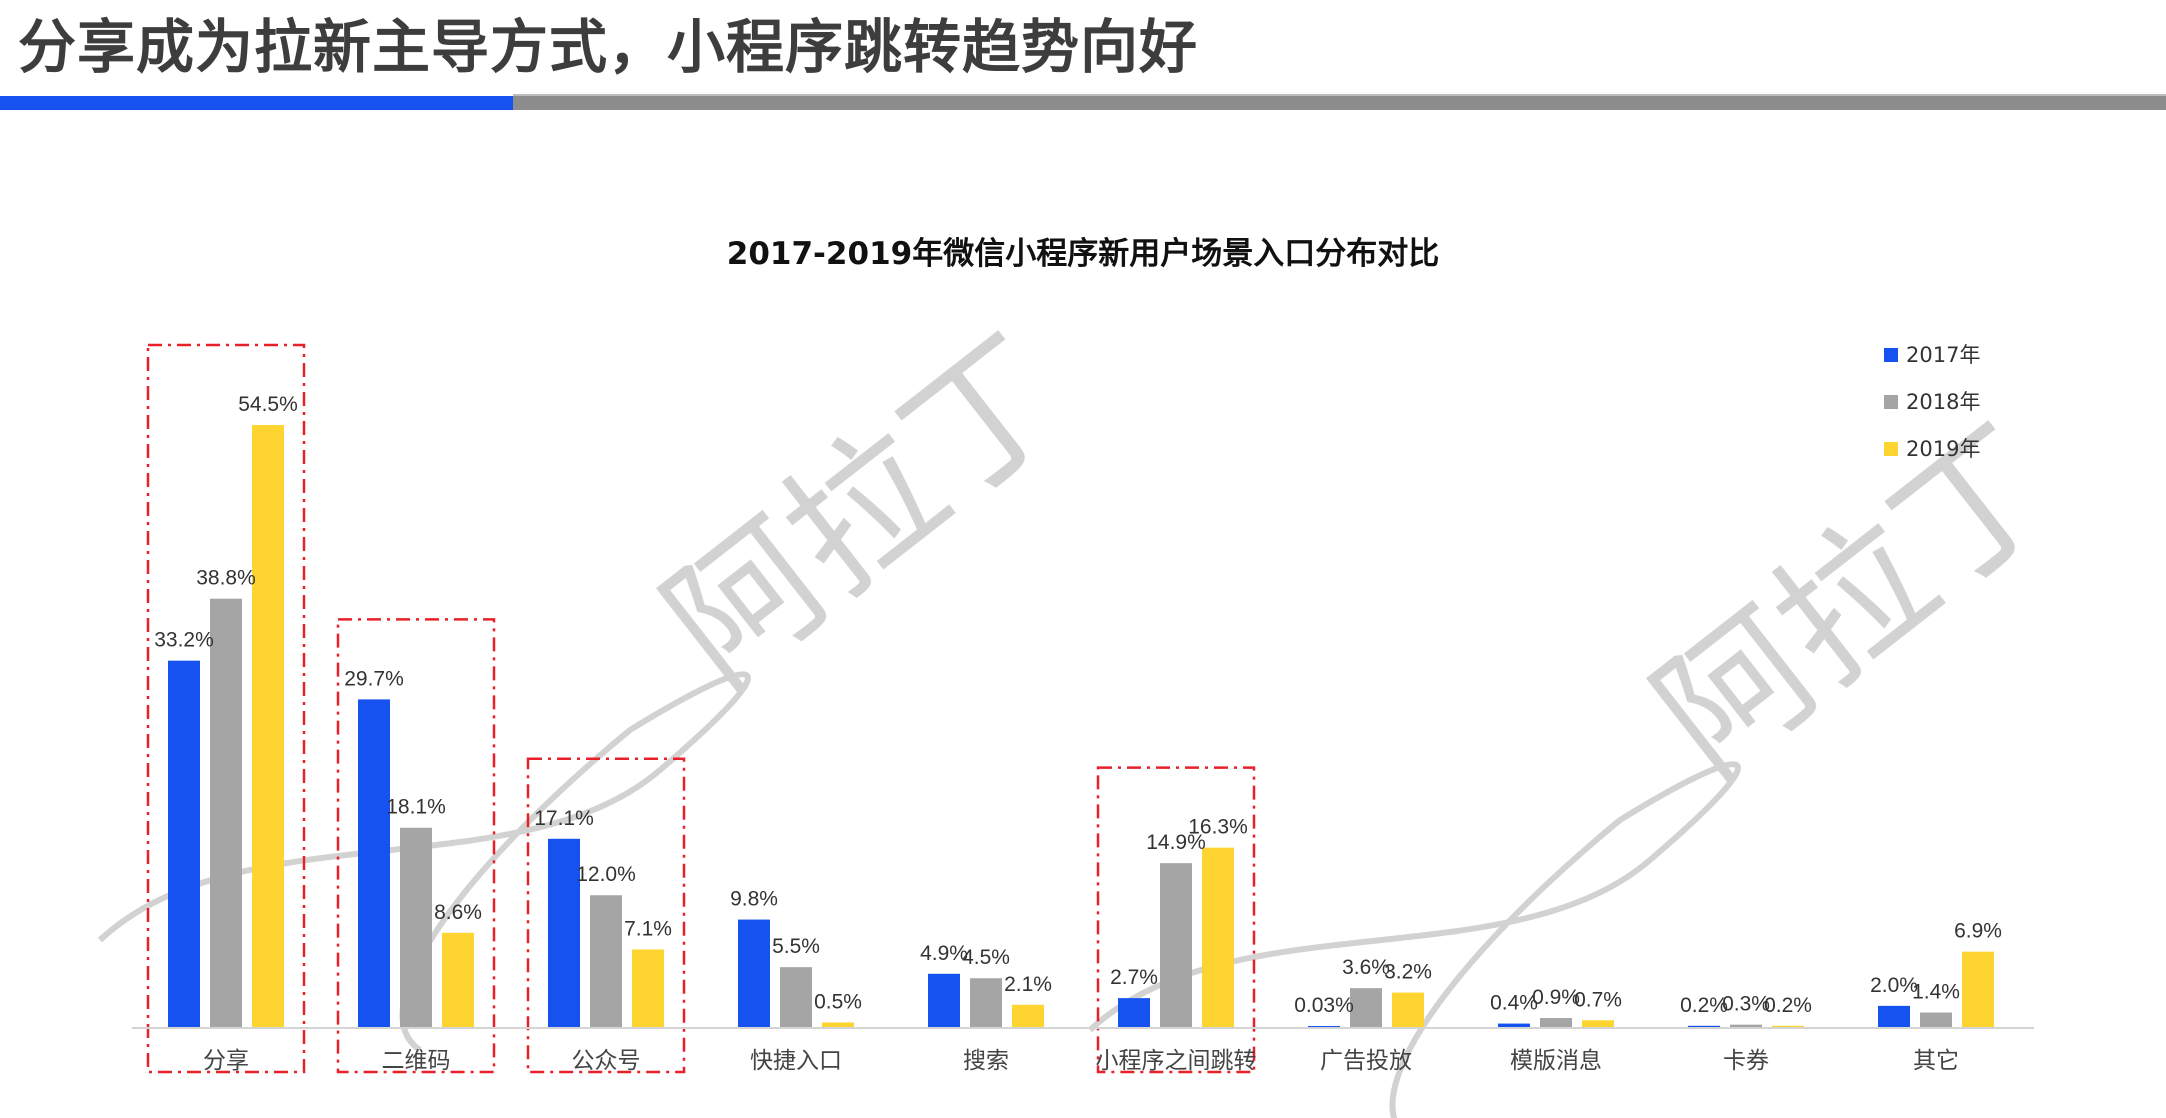 Image resolution: width=2166 pixels, height=1118 pixels. Describe the element at coordinates (1218, 827) in the screenshot. I see `data-label: 16.3%` at that location.